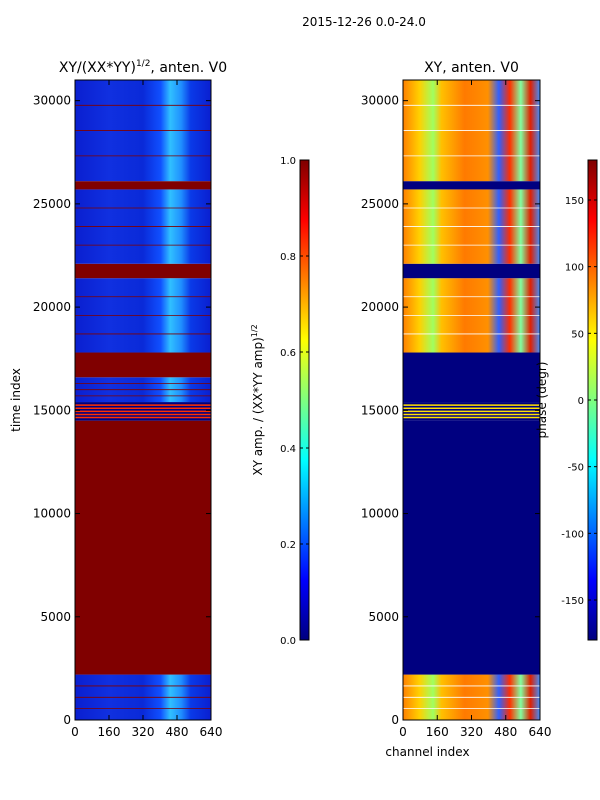  Describe the element at coordinates (16, 400) in the screenshot. I see `y-axis-label: time index` at that location.